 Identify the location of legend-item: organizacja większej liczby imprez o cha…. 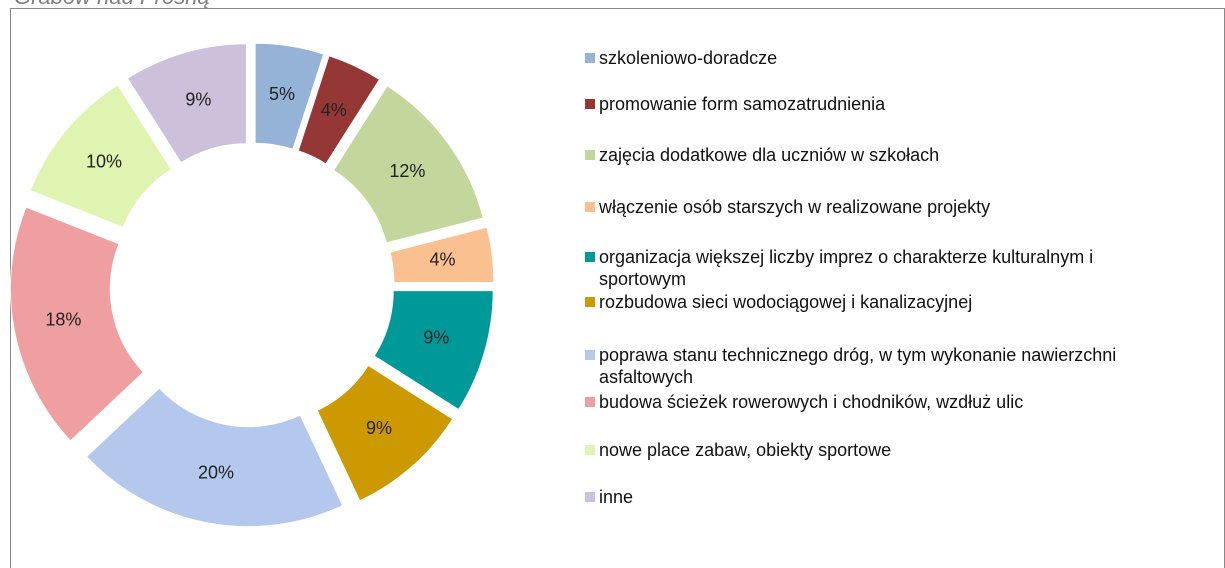
(880, 268).